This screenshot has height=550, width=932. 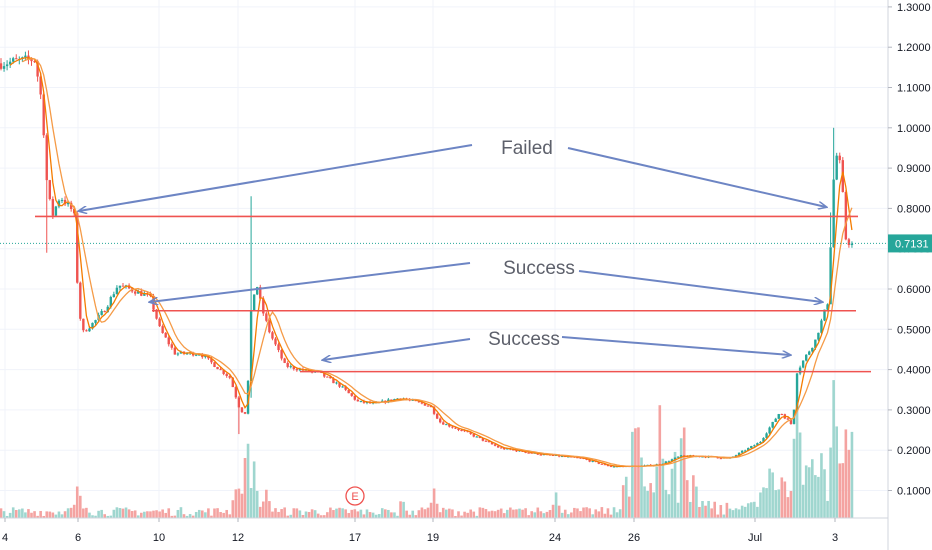 What do you see at coordinates (78, 538) in the screenshot?
I see `x-tick-label: 6` at bounding box center [78, 538].